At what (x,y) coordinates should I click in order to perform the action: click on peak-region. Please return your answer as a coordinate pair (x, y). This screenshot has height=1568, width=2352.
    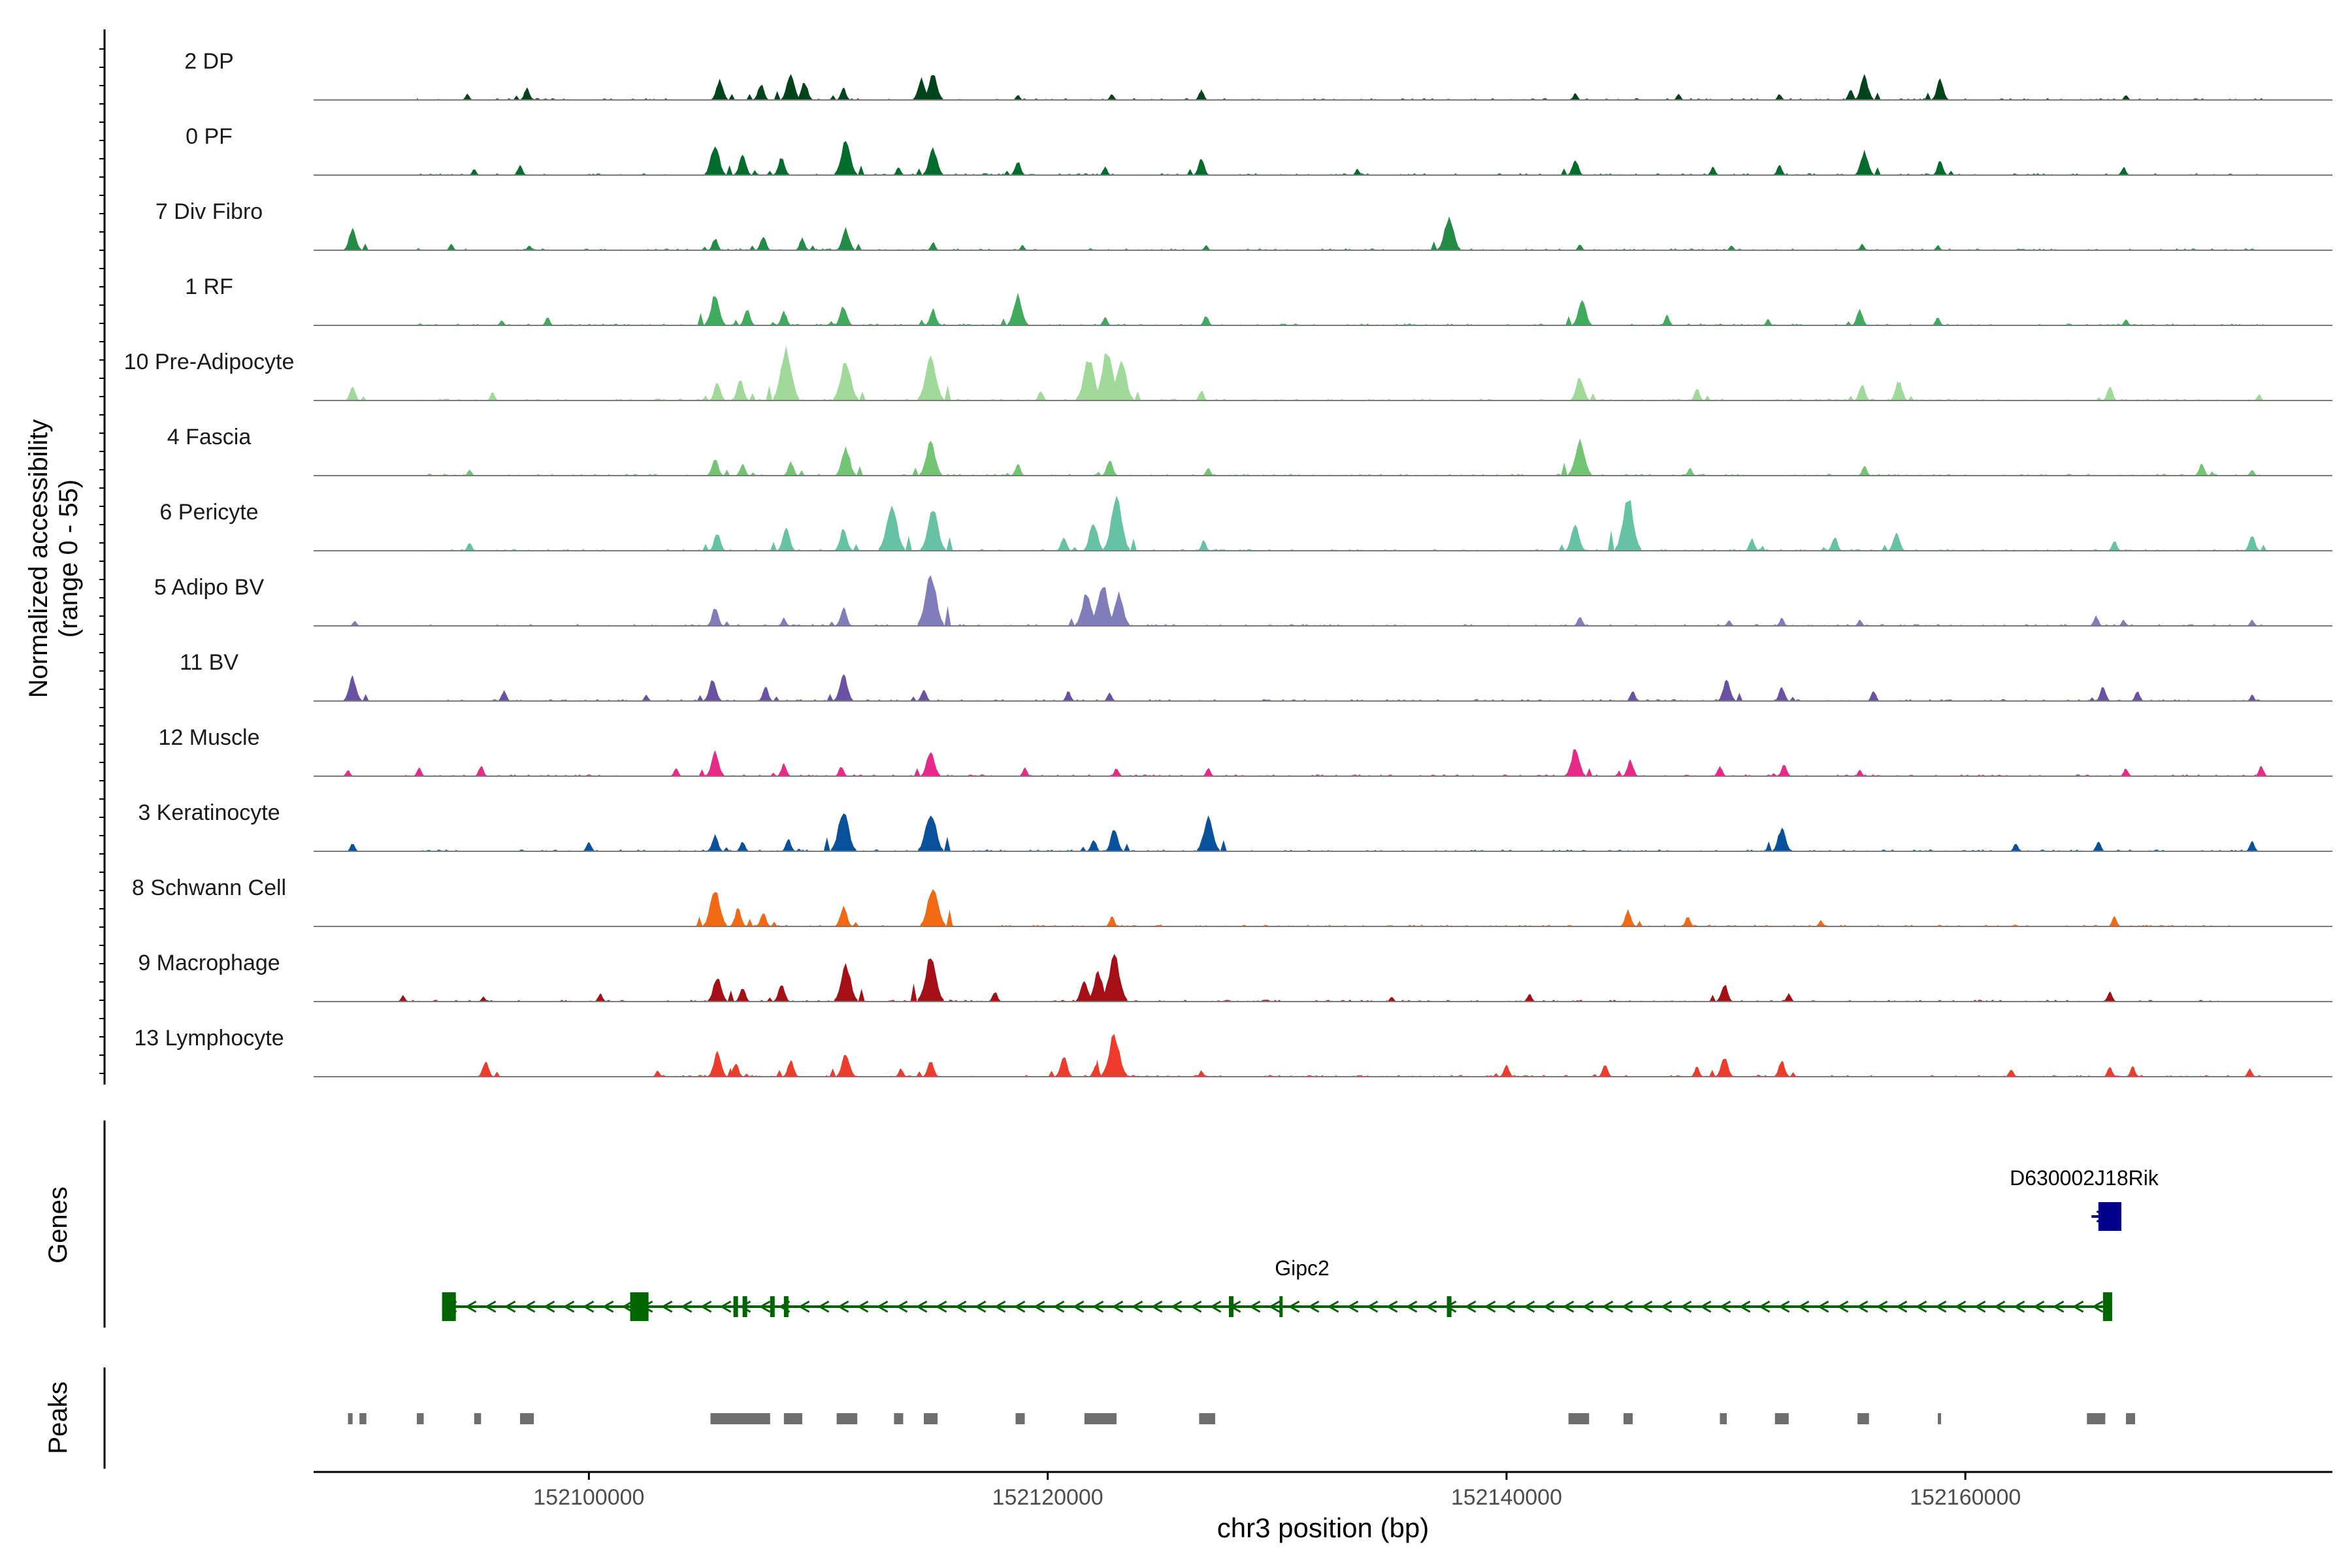
    Looking at the image, I should click on (899, 1418).